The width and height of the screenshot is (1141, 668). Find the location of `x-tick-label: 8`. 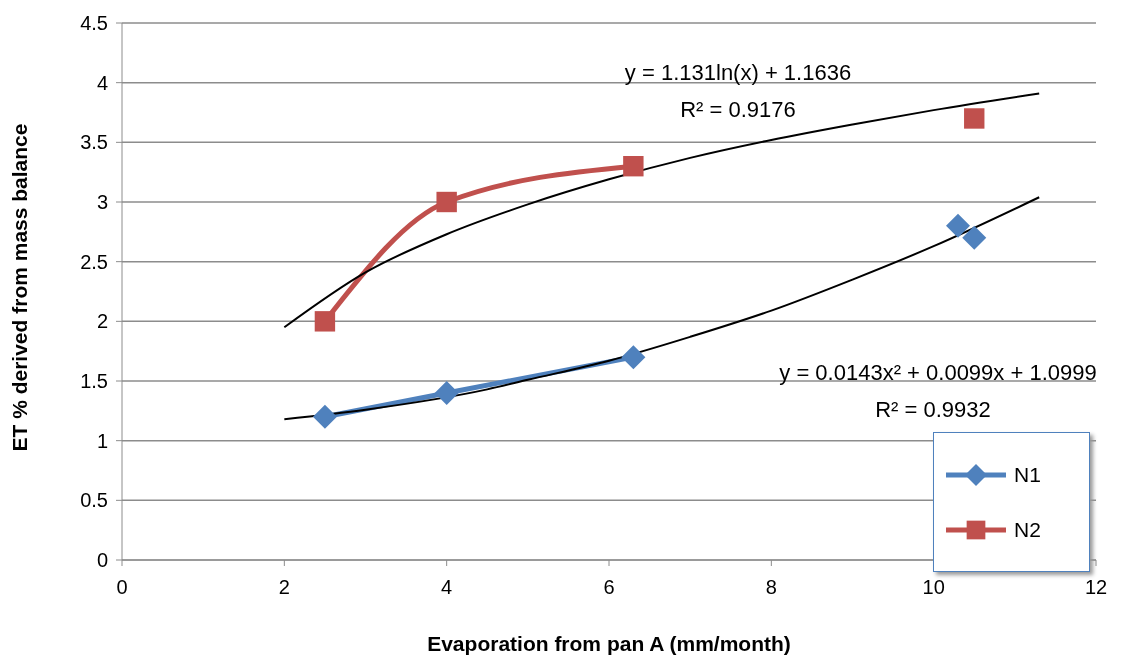

x-tick-label: 8 is located at coordinates (771, 587).